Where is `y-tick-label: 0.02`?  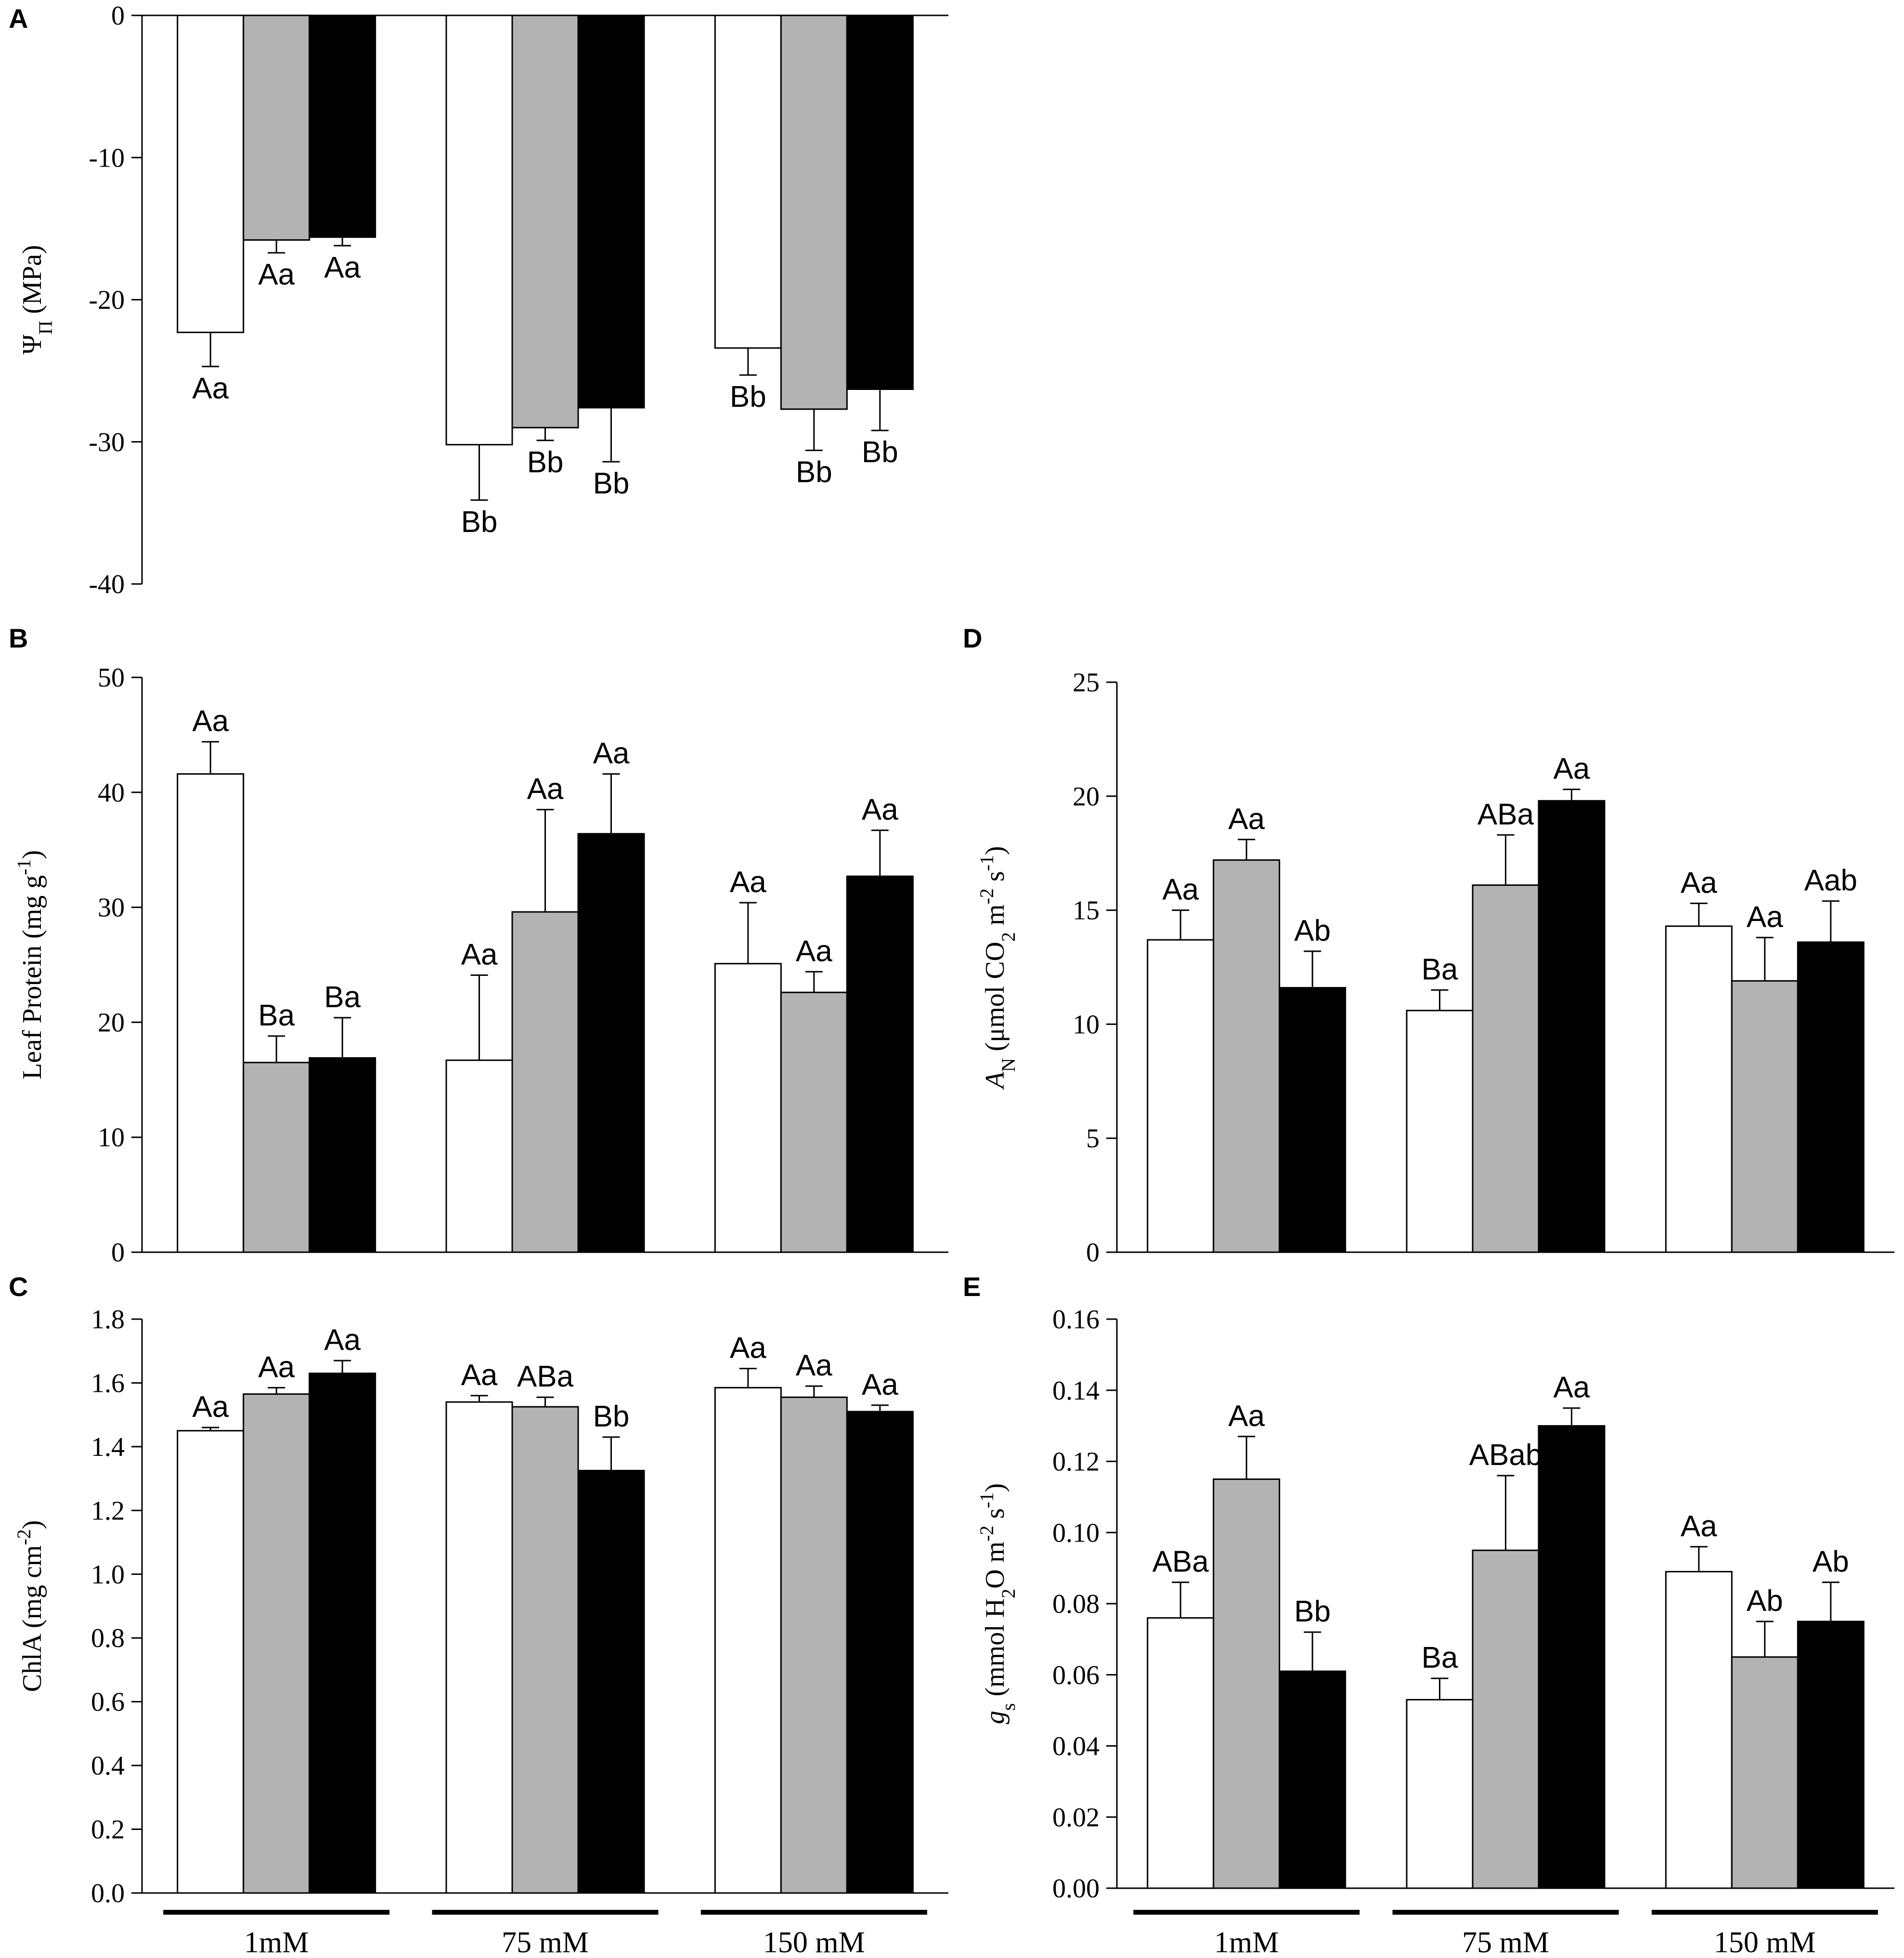
y-tick-label: 0.02 is located at coordinates (1076, 1817).